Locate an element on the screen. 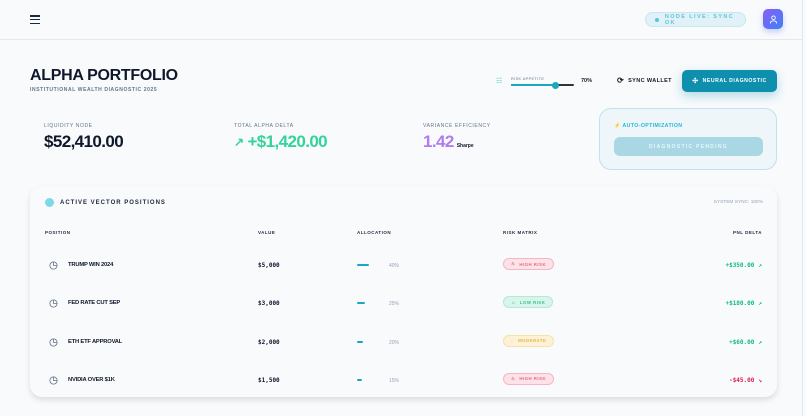 The height and width of the screenshot is (416, 806). sync-wallet-label: SYNC WALLET is located at coordinates (650, 80).